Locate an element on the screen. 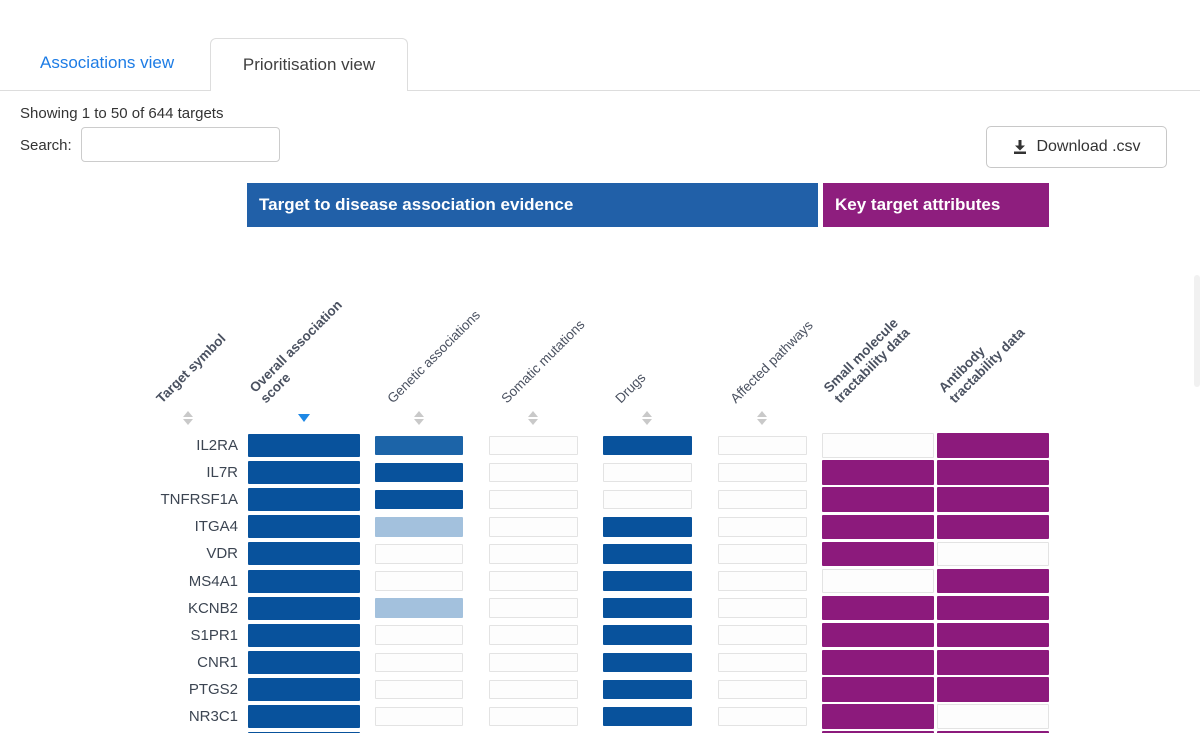  target-symbol-link: PTGS2 is located at coordinates (213, 689).